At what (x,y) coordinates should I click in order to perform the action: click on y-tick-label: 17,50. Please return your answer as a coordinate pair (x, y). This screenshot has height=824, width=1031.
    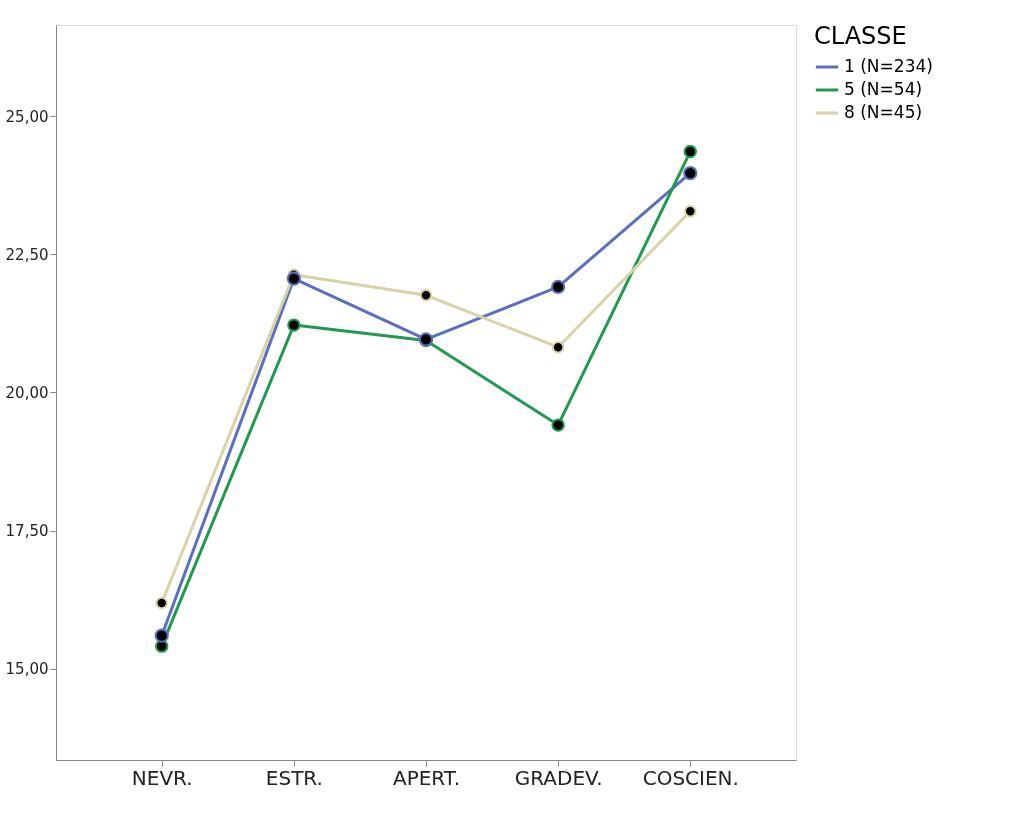
    Looking at the image, I should click on (27, 531).